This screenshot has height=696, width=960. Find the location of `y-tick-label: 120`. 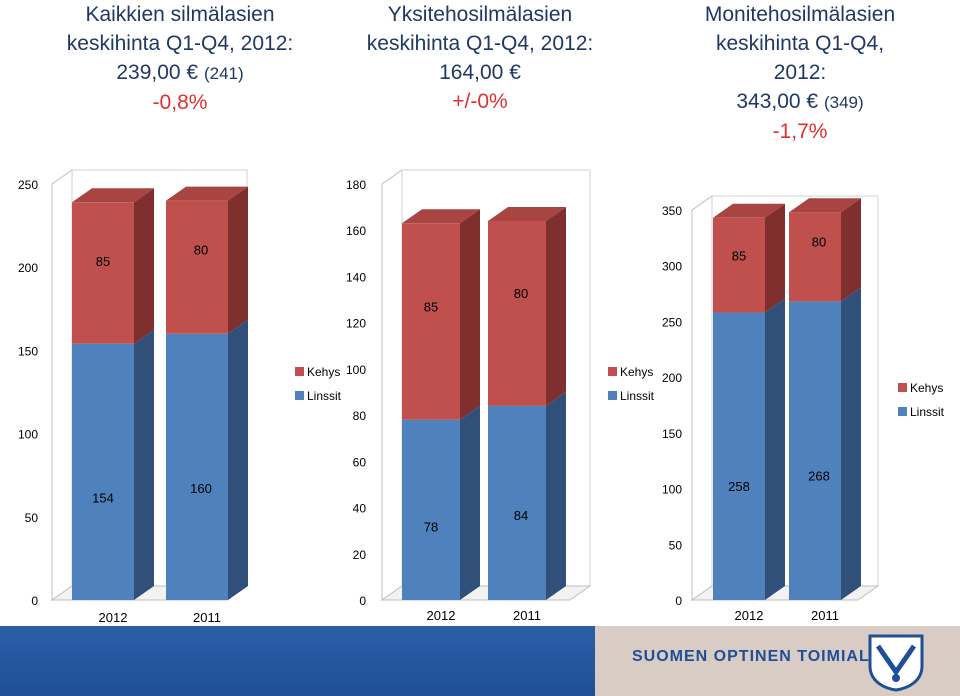

y-tick-label: 120 is located at coordinates (356, 324).